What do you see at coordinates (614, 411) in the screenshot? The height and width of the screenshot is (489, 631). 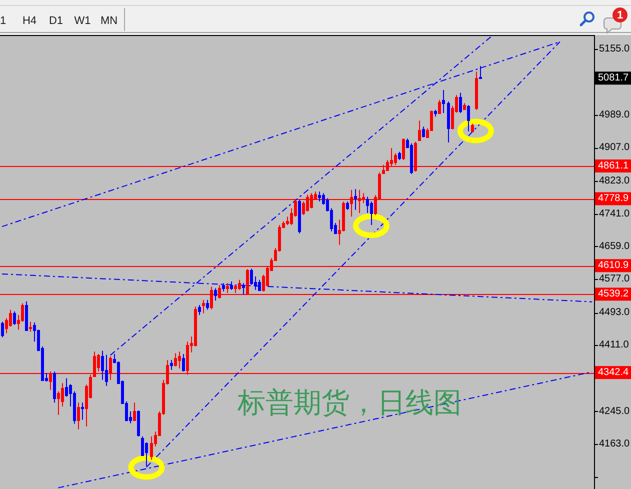 I see `y-tick-label: 4245.0` at bounding box center [614, 411].